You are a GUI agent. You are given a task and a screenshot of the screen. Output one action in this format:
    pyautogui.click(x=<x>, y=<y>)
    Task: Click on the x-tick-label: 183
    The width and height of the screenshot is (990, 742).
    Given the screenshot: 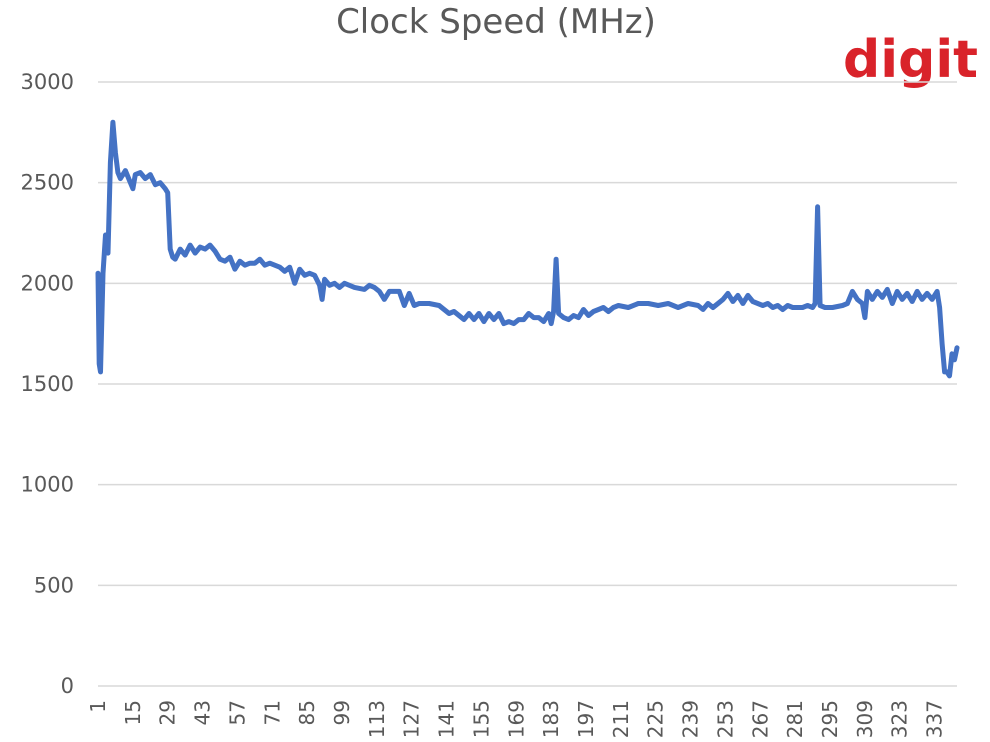 What is the action you would take?
    pyautogui.click(x=551, y=719)
    